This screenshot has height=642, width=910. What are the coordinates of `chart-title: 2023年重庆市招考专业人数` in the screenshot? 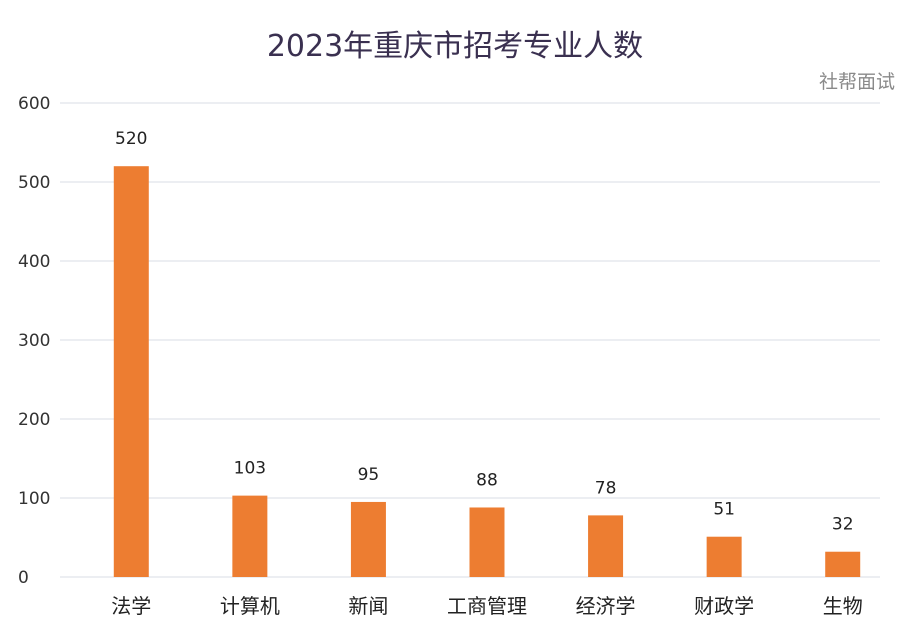 It's located at (455, 46).